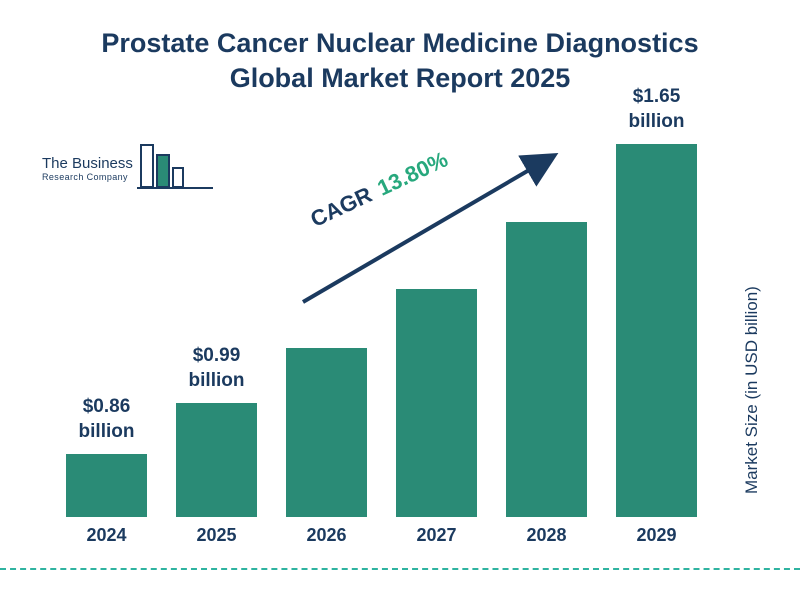 Image resolution: width=800 pixels, height=600 pixels. I want to click on logo-text-line2: Research Company, so click(85, 177).